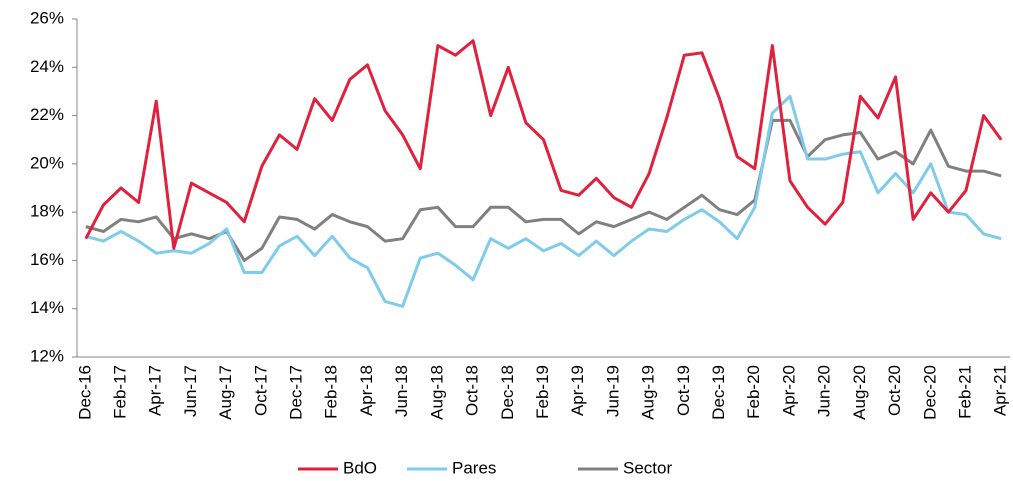 The width and height of the screenshot is (1013, 481). Describe the element at coordinates (964, 392) in the screenshot. I see `x-tick-label: Feb-21` at that location.